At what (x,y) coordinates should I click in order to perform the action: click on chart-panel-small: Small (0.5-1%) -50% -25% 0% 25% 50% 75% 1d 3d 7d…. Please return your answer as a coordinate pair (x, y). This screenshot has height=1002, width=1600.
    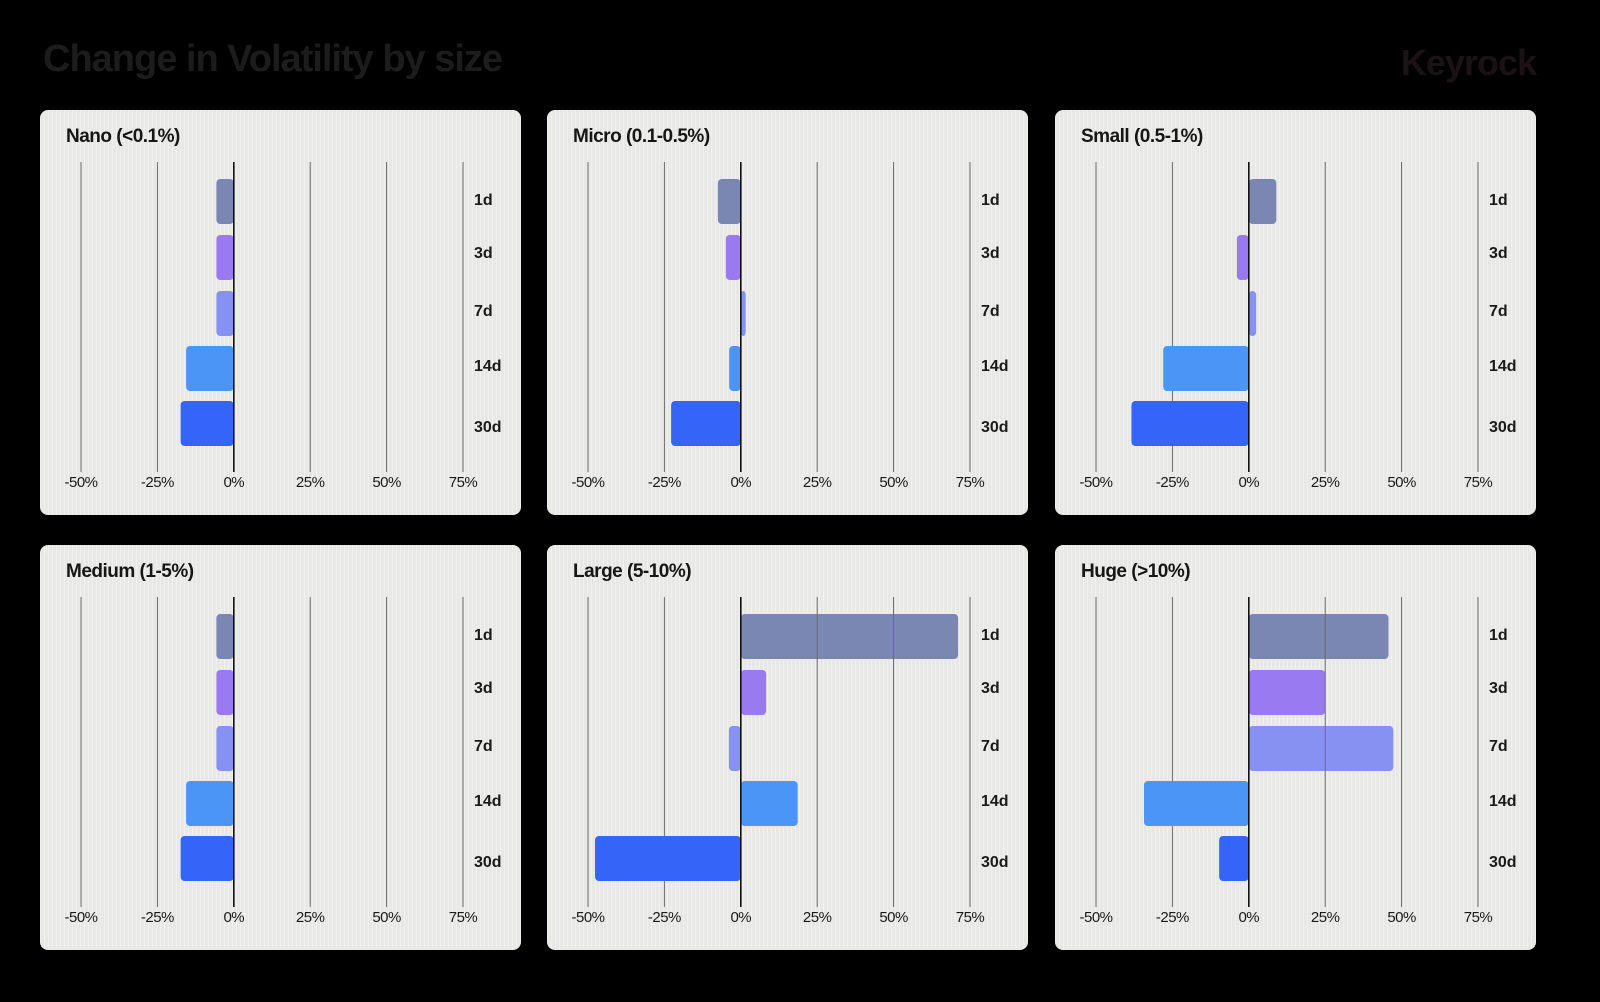
    Looking at the image, I should click on (1295, 312).